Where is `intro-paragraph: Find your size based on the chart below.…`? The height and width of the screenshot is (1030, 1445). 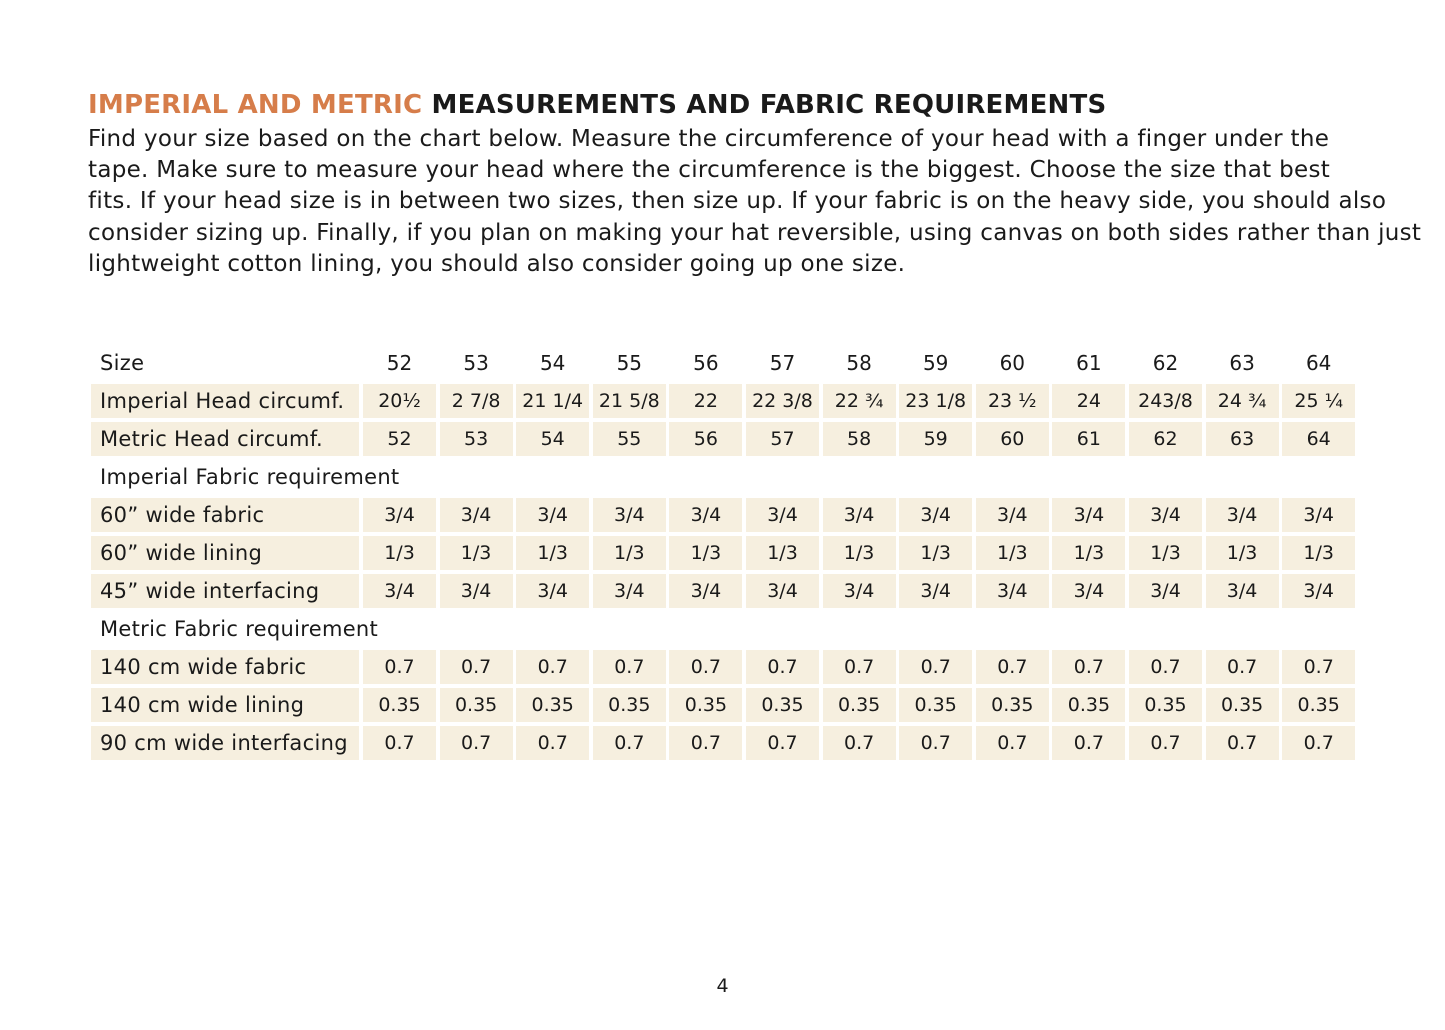
intro-paragraph: Find your size based on the chart below.… is located at coordinates (754, 202).